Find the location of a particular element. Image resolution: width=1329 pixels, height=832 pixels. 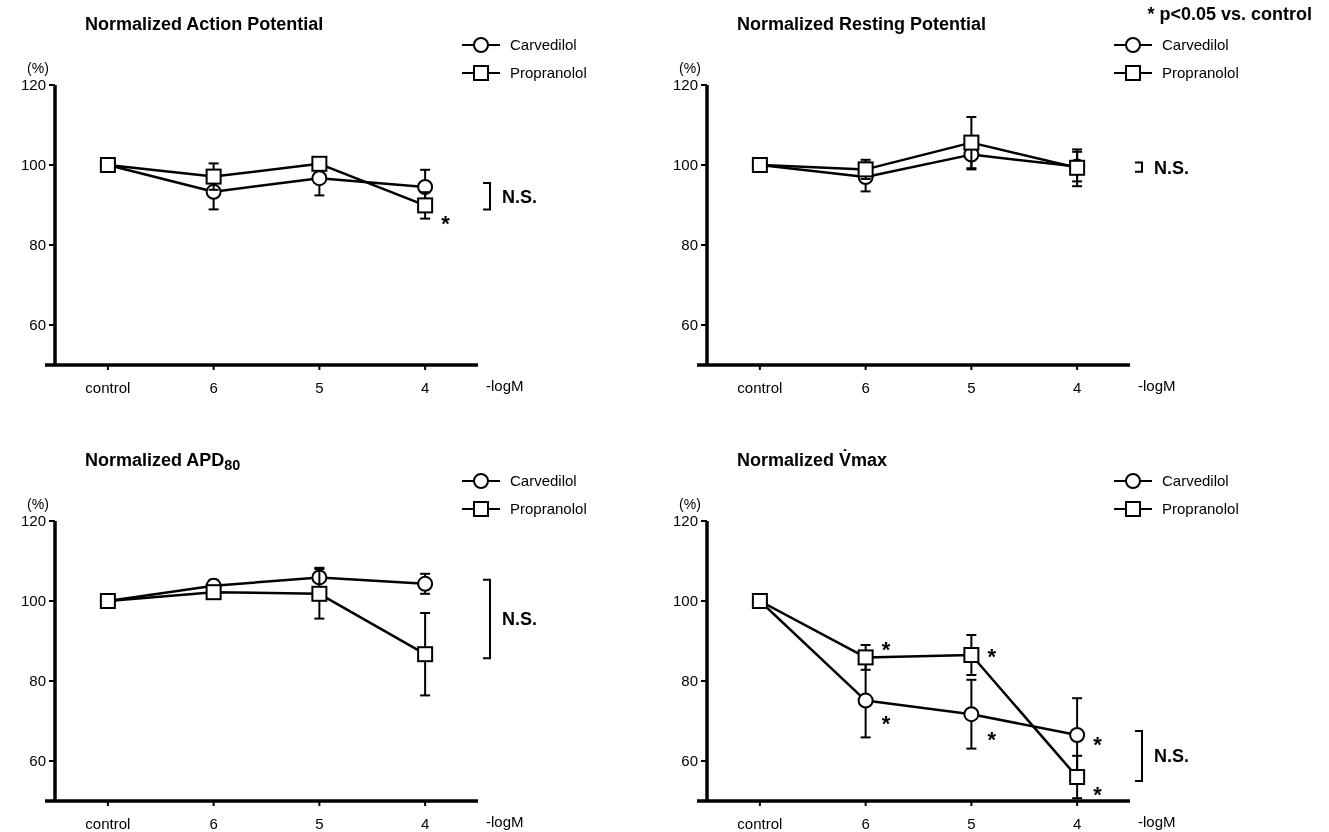

chart-title: Normalized Resting Potential is located at coordinates (862, 24).